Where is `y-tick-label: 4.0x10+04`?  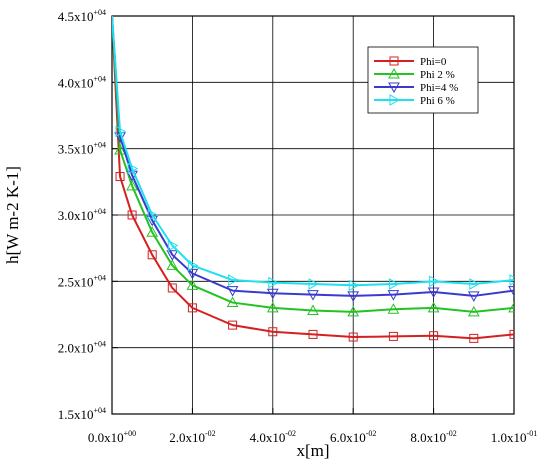 y-tick-label: 4.0x10+04 is located at coordinates (82, 82).